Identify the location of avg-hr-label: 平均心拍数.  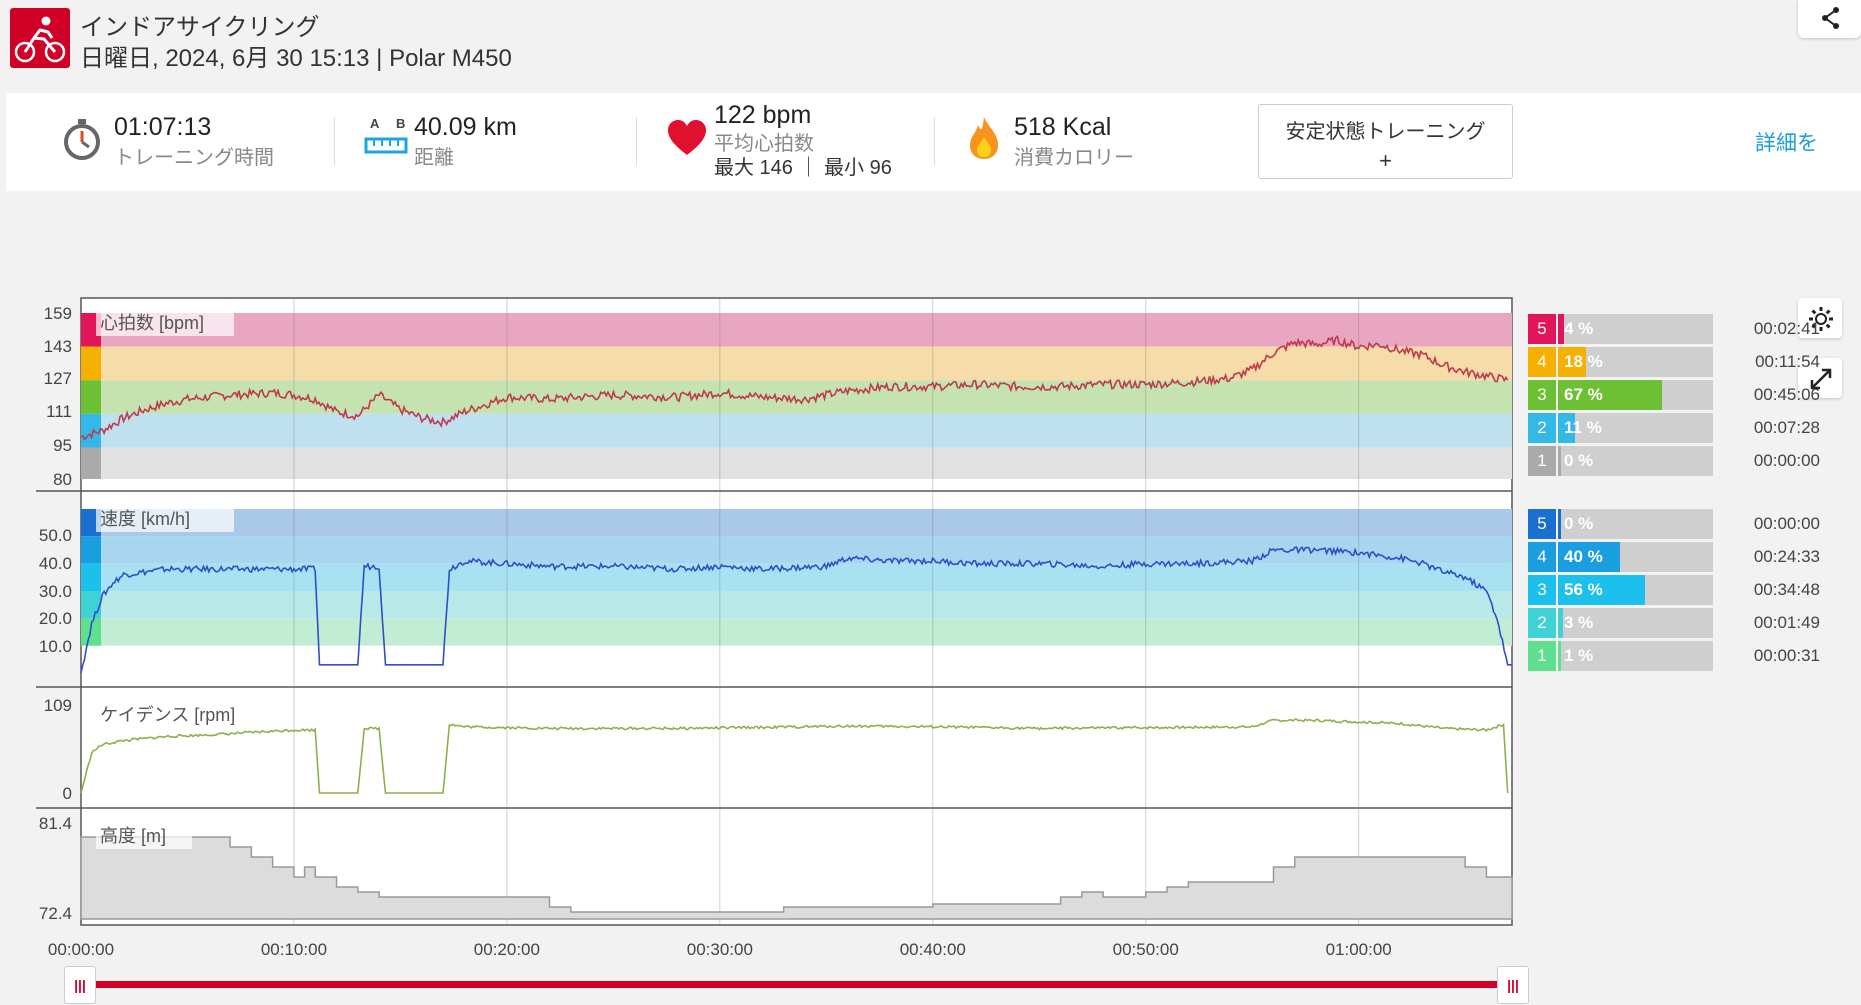
(764, 144).